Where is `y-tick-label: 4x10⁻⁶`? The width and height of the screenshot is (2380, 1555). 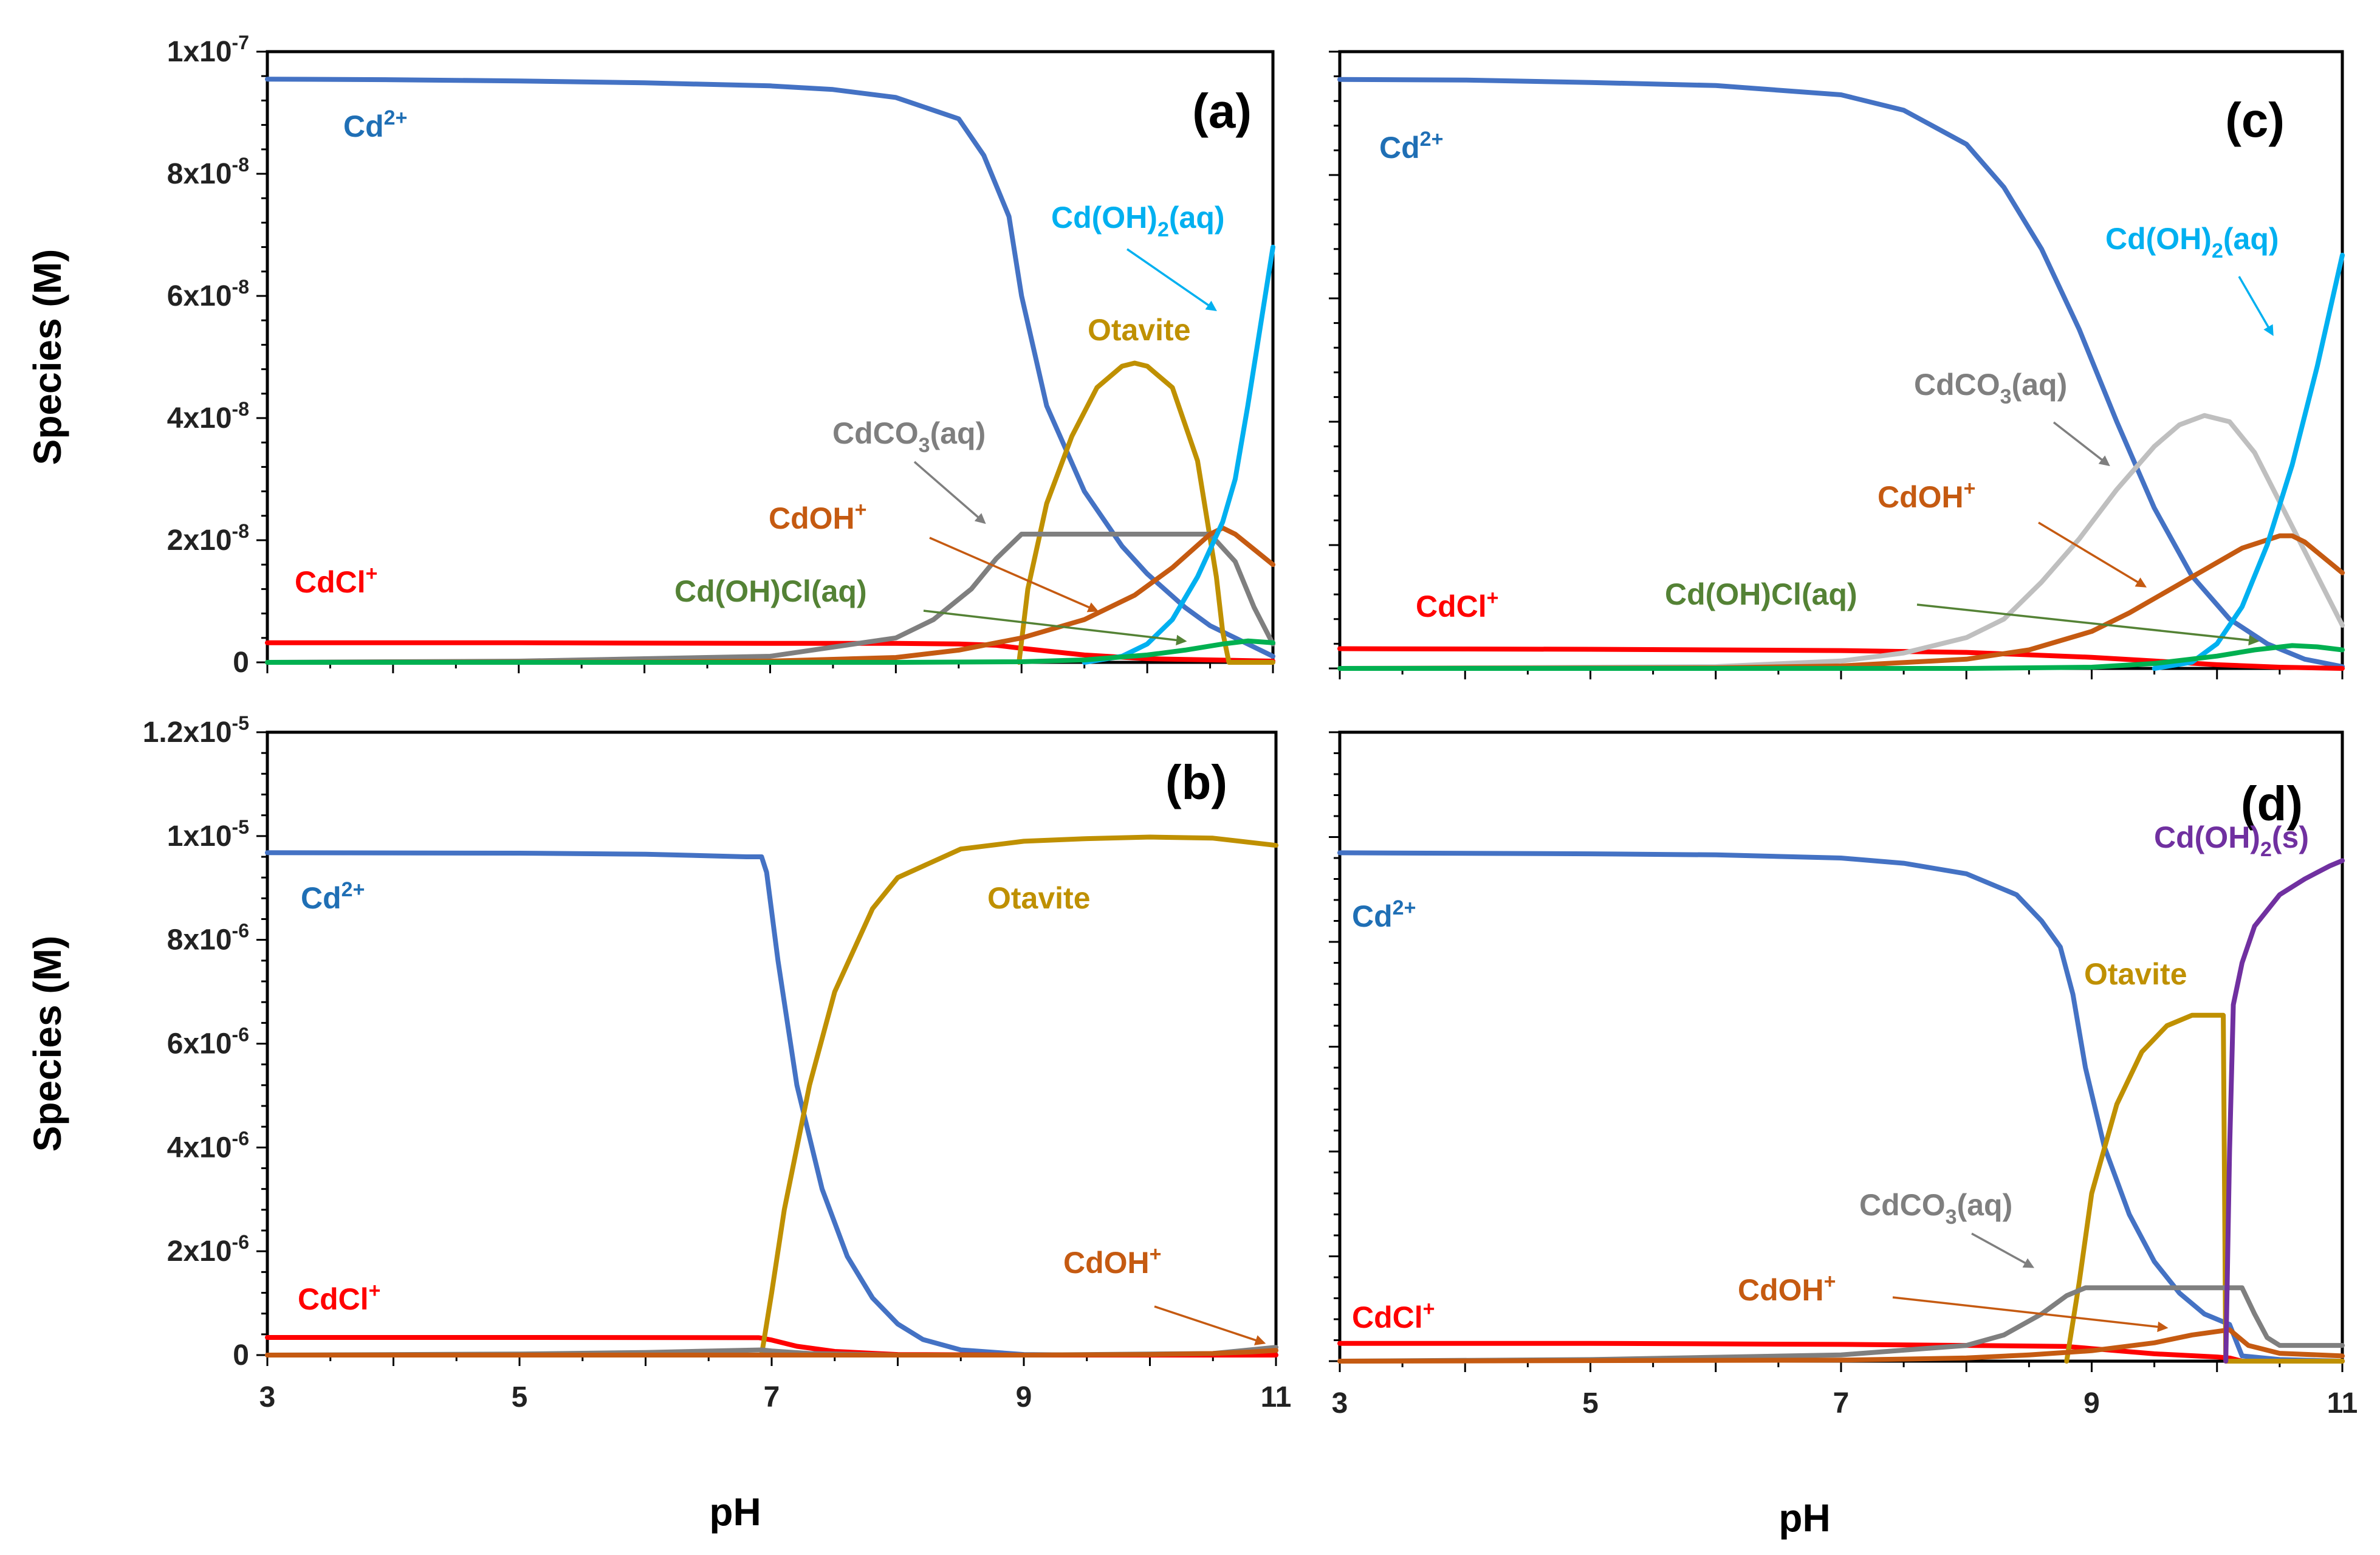 y-tick-label: 4x10⁻⁶ is located at coordinates (208, 1145).